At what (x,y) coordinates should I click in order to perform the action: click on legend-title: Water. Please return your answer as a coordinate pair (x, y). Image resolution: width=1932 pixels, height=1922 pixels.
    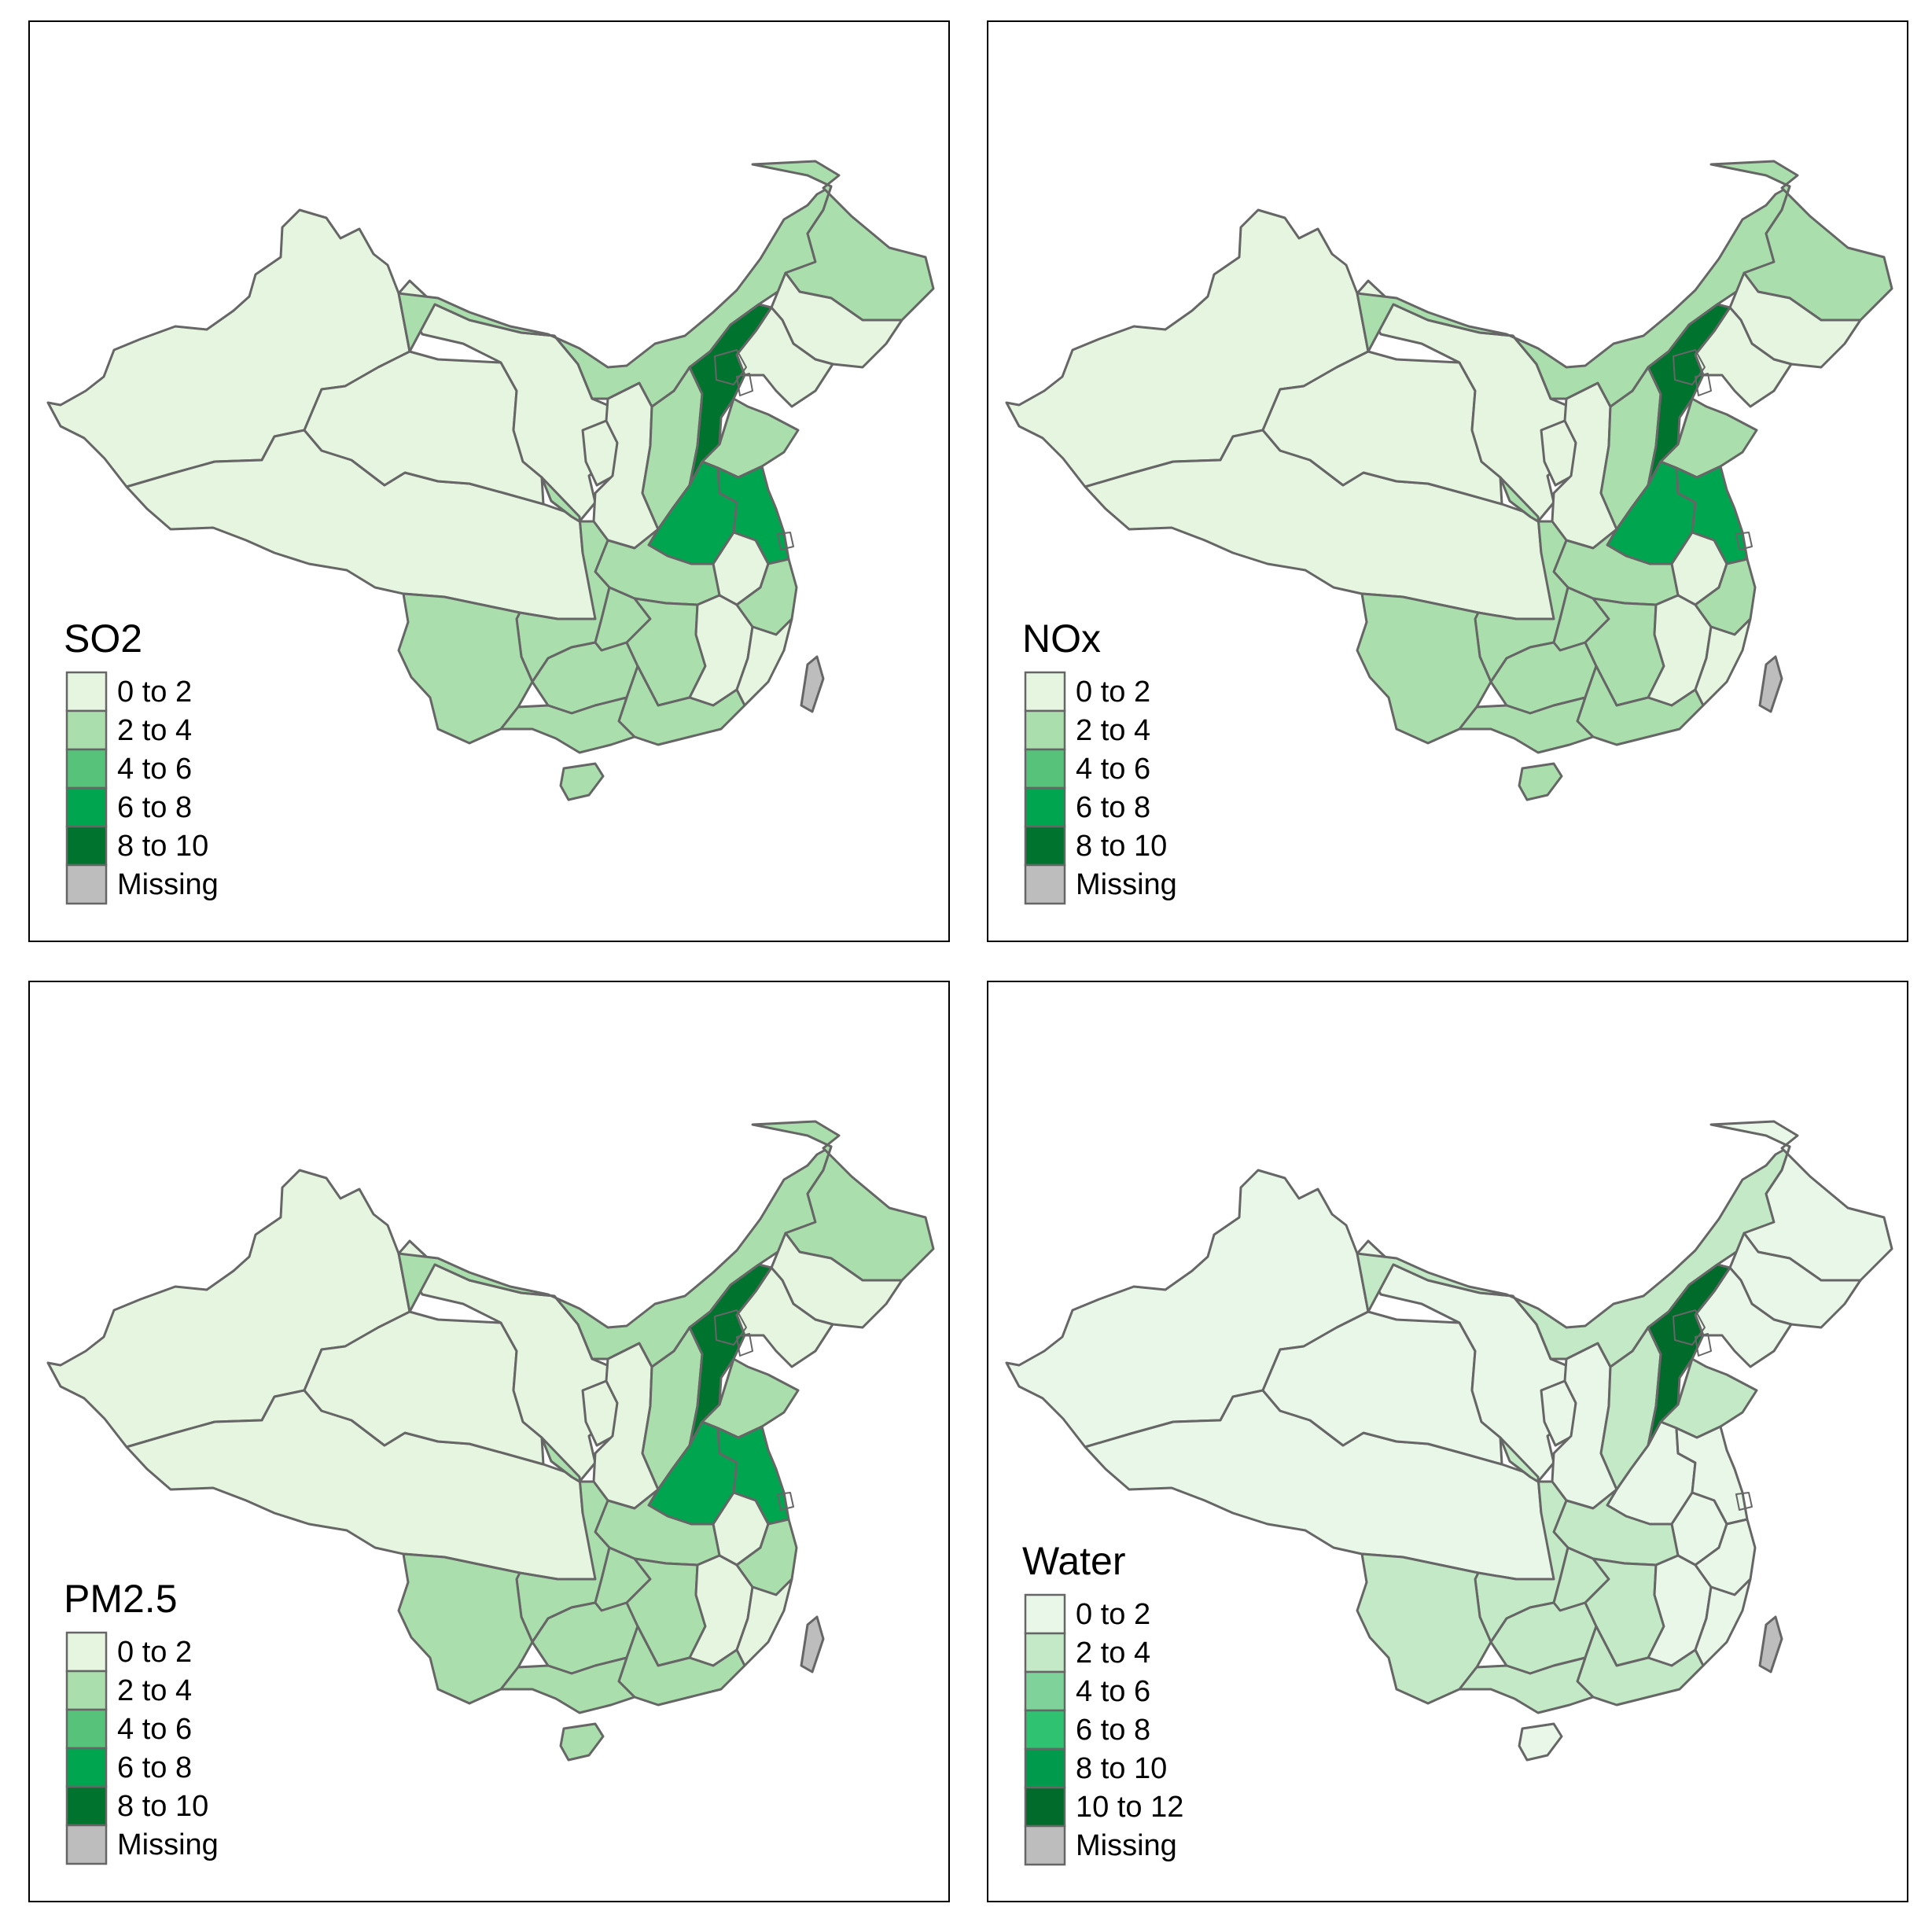
    Looking at the image, I should click on (1074, 1561).